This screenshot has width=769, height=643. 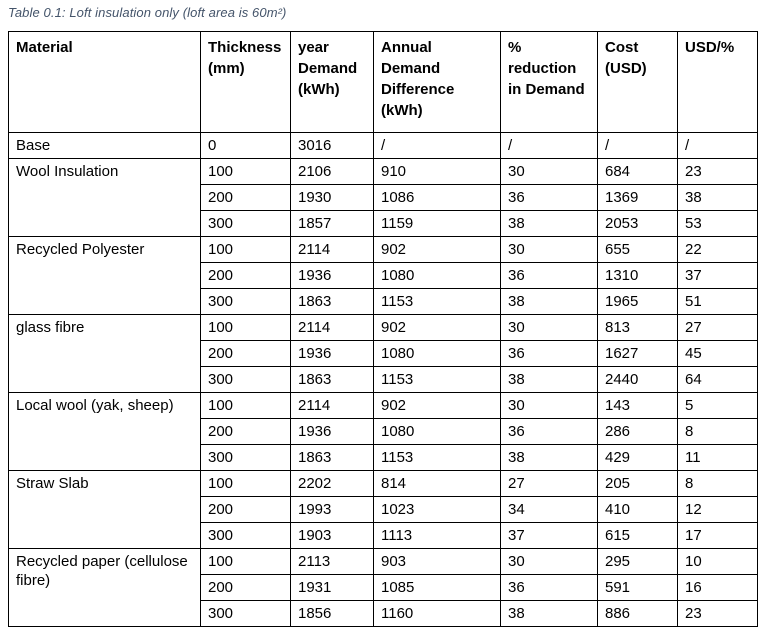 What do you see at coordinates (437, 171) in the screenshot?
I see `cell-annual-demand-difference: 910` at bounding box center [437, 171].